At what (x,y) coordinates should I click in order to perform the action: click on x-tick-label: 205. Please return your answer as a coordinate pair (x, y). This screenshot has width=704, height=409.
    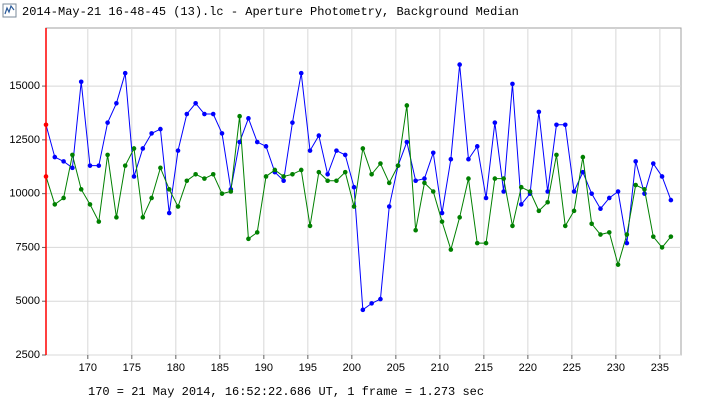
    Looking at the image, I should click on (396, 368).